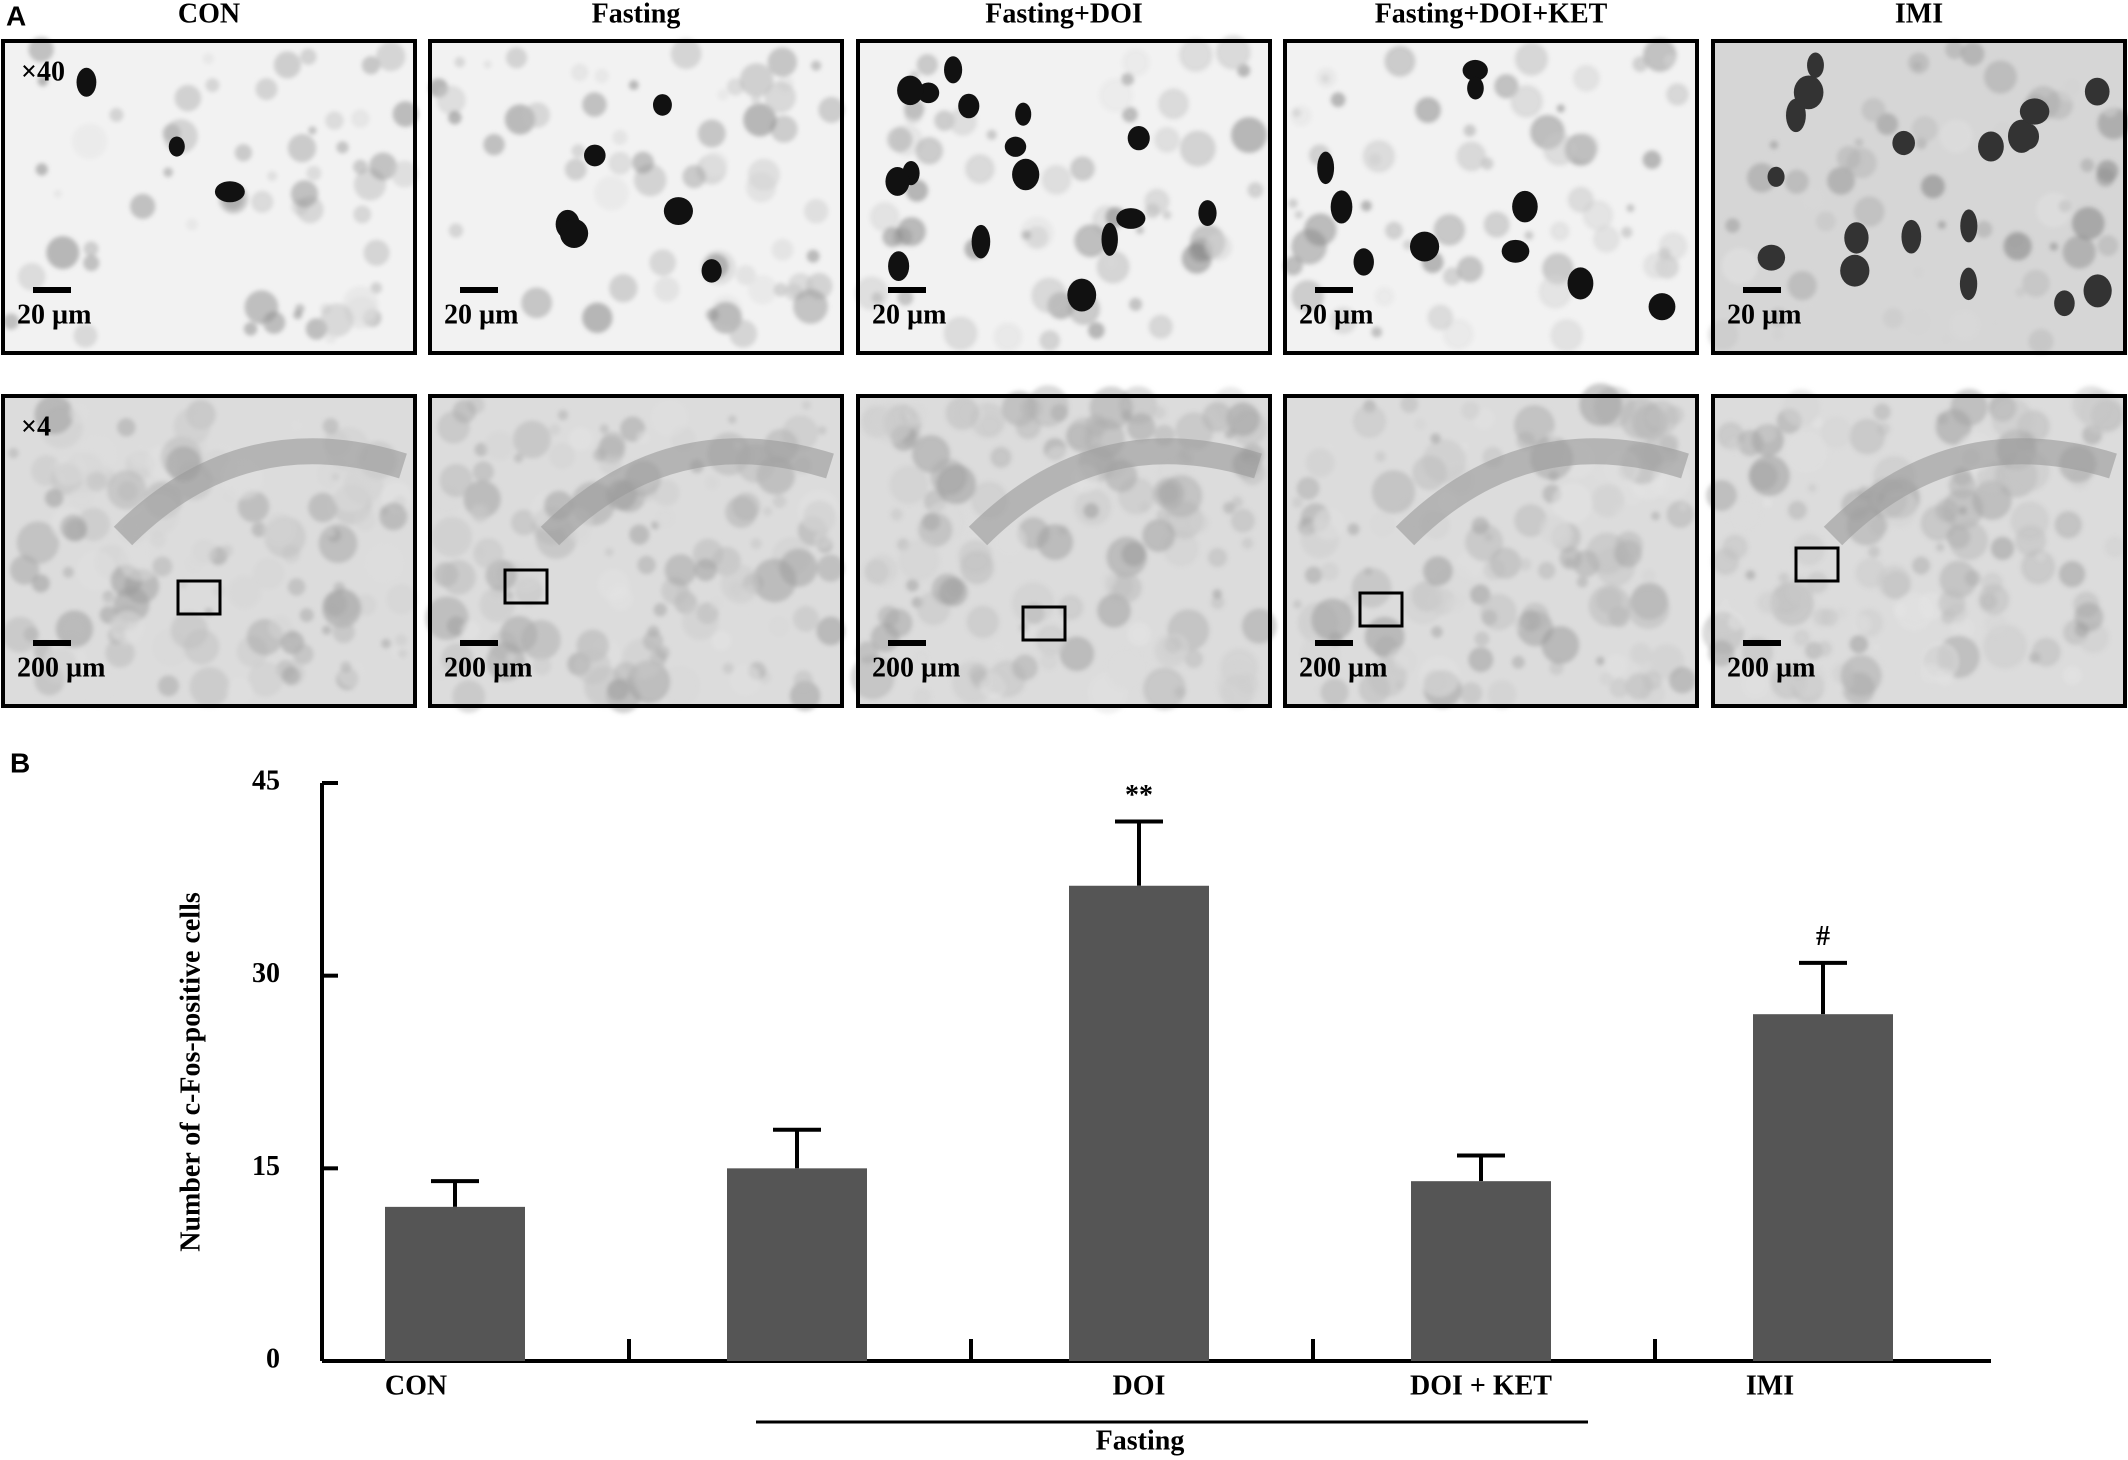 Image resolution: width=2128 pixels, height=1460 pixels. Describe the element at coordinates (1970, 492) in the screenshot. I see `granule-layer` at that location.